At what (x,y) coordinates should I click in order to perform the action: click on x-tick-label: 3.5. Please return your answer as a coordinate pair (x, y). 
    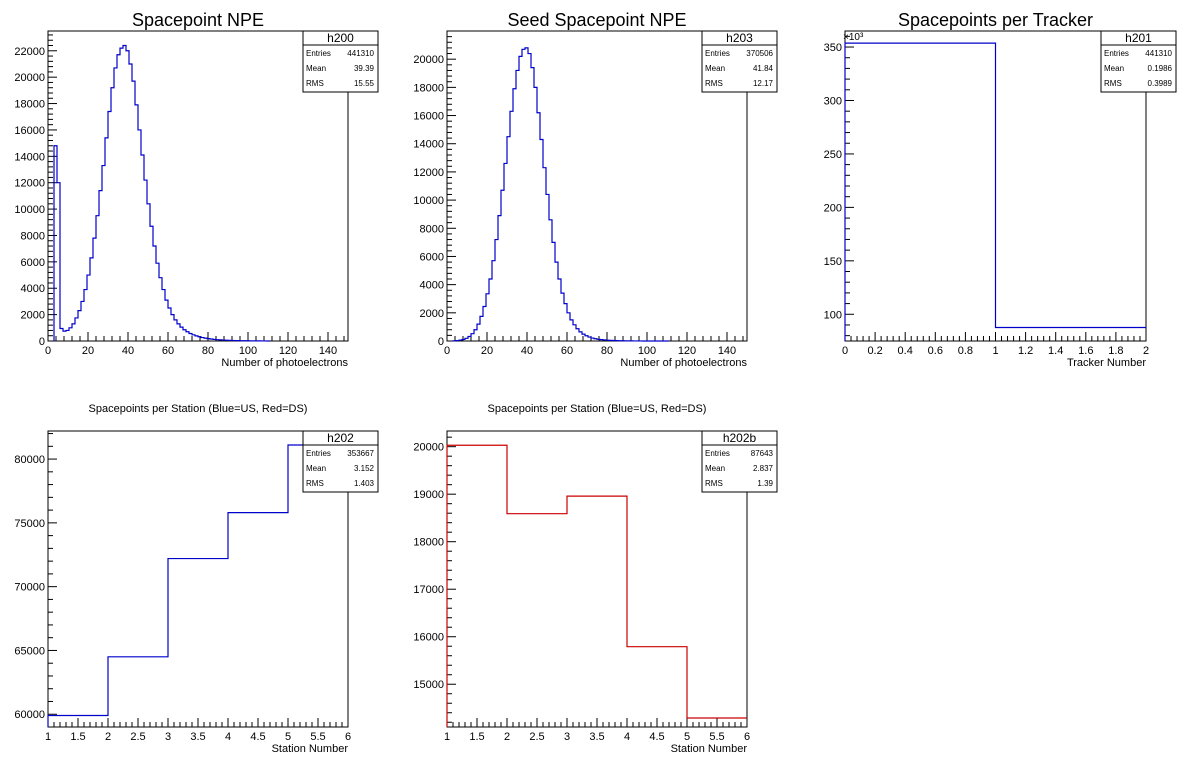
    Looking at the image, I should click on (197, 737).